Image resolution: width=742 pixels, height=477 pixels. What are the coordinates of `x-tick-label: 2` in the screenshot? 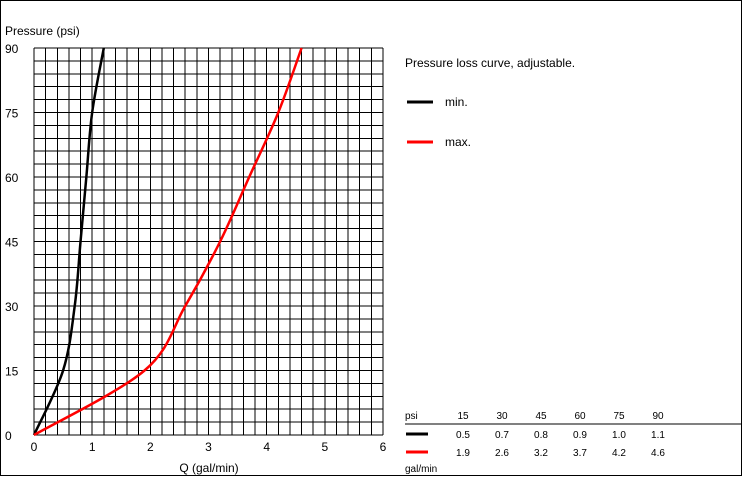 It's located at (150, 447).